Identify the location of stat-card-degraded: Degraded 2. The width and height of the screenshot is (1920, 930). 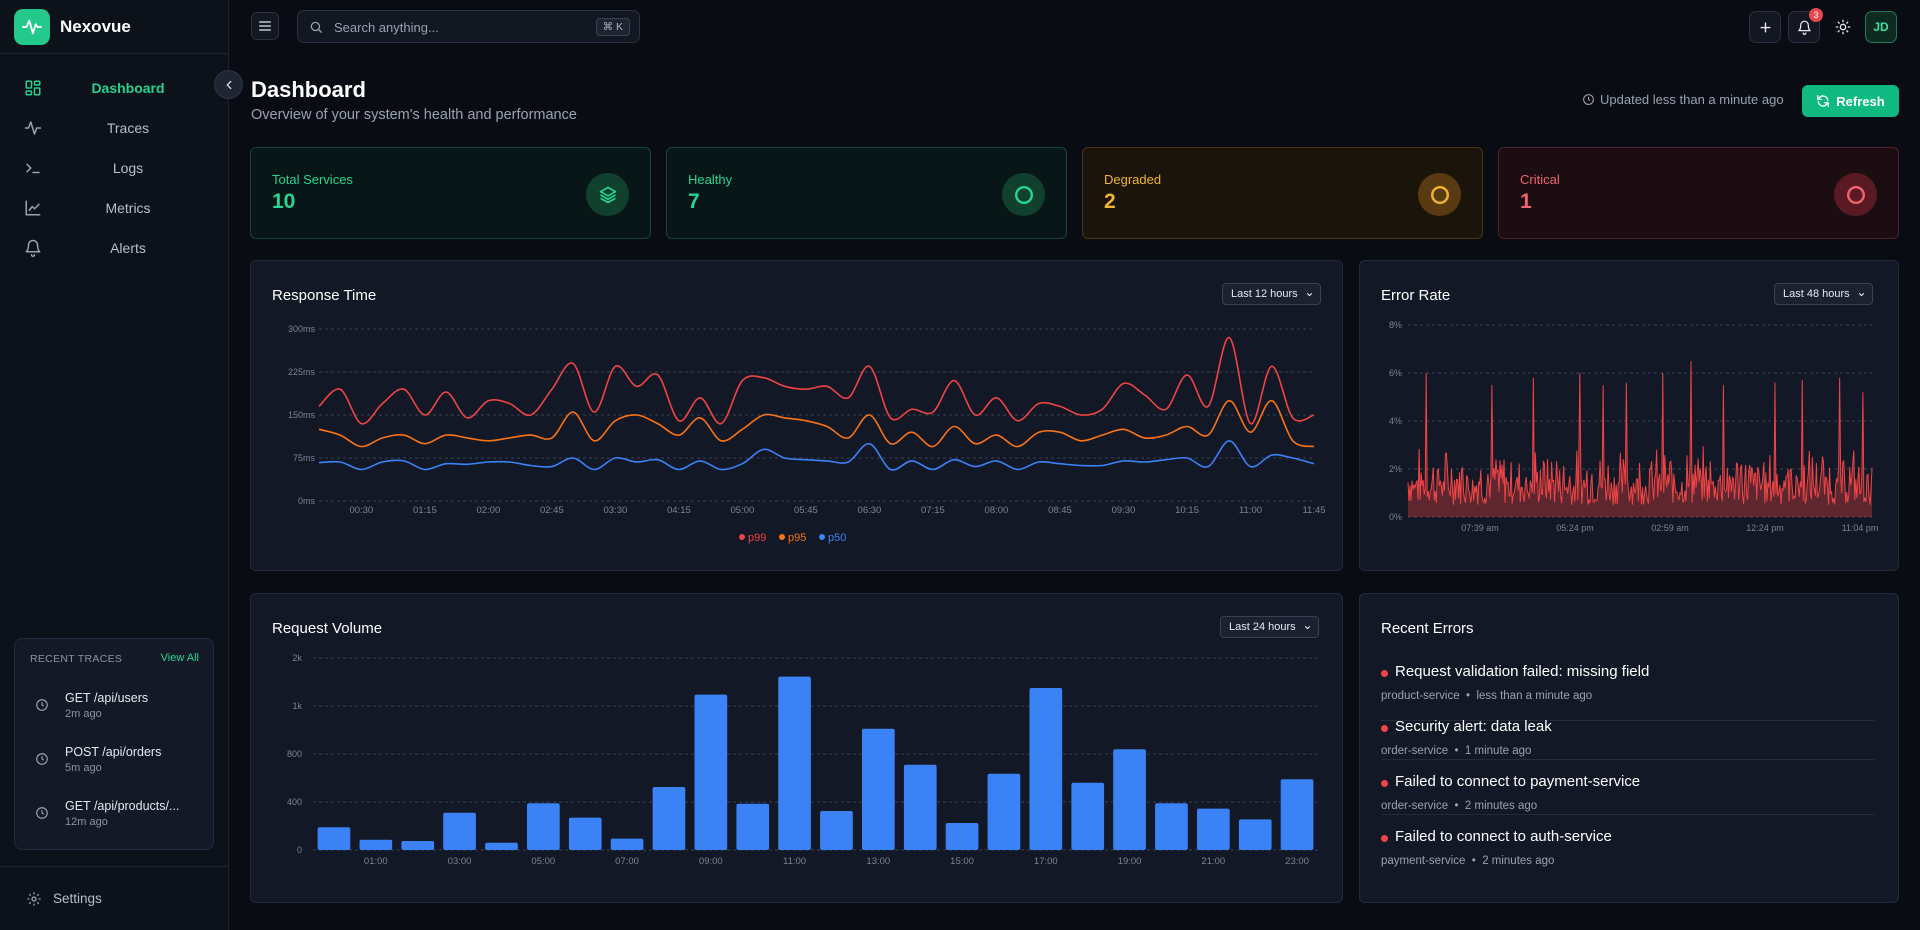
(1282, 193).